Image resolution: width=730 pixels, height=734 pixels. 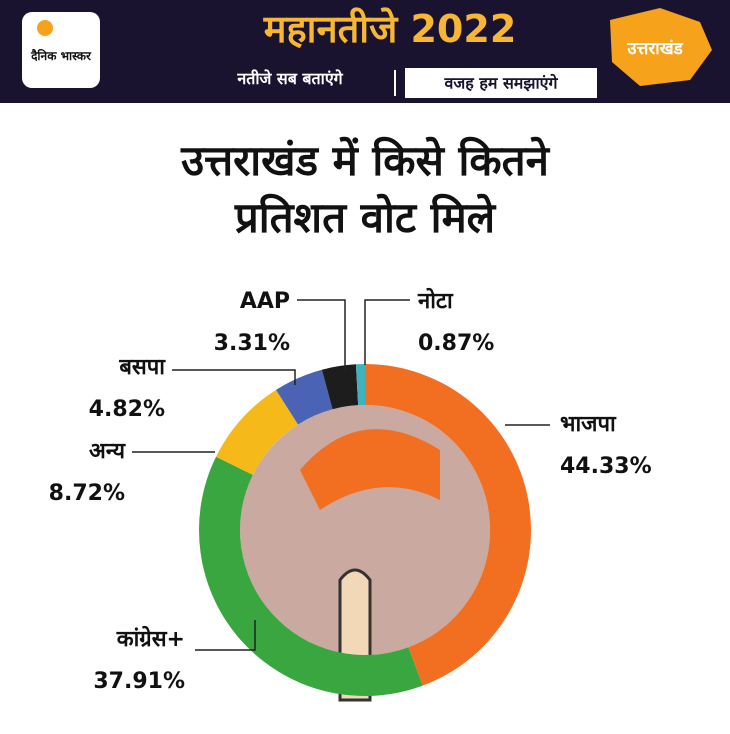 I want to click on state-map, so click(x=661, y=47).